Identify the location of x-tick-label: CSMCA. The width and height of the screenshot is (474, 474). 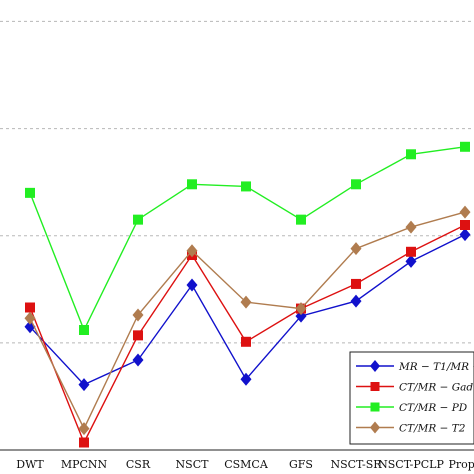
(246, 464).